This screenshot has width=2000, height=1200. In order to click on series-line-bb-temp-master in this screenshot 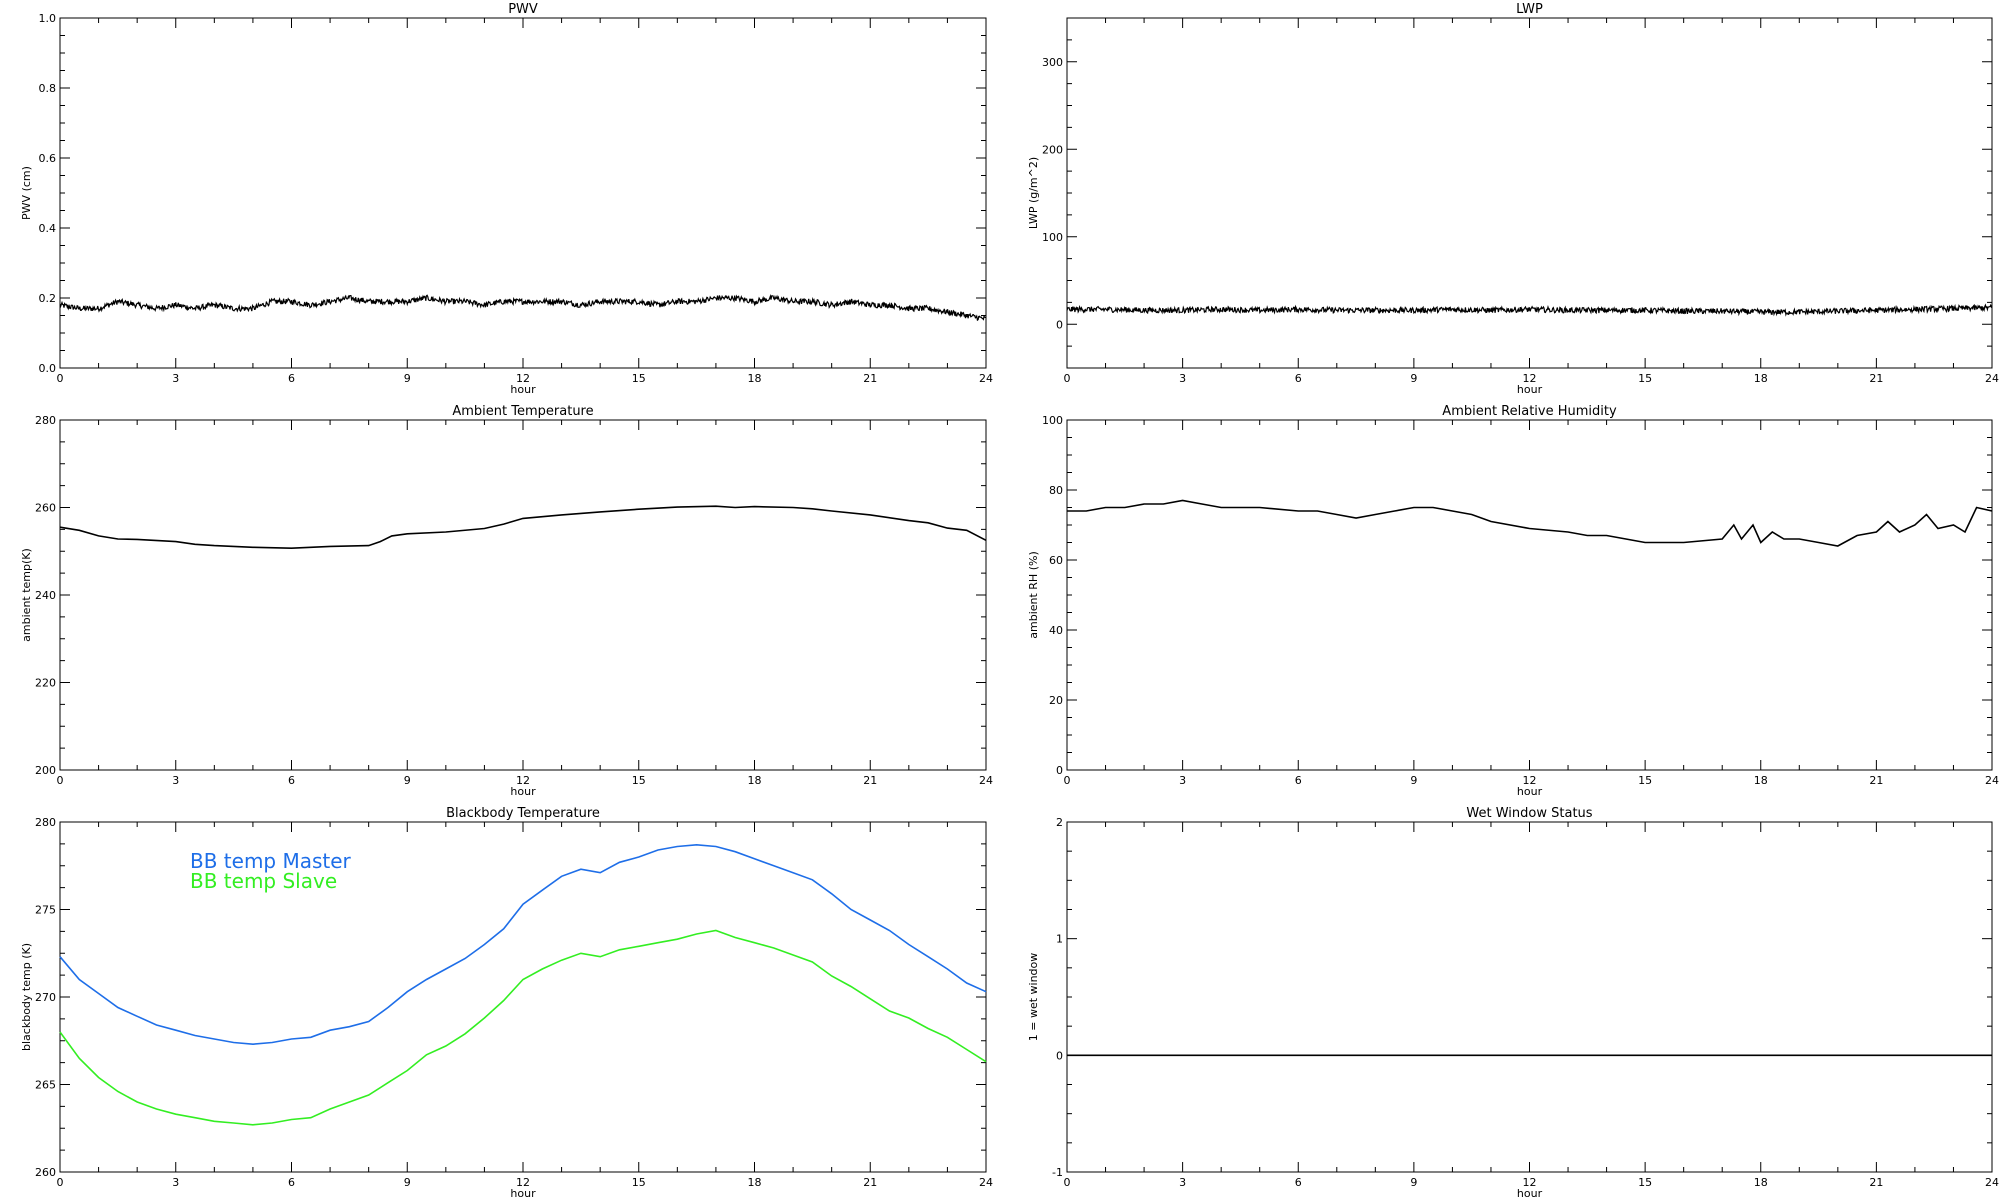, I will do `click(523, 944)`.